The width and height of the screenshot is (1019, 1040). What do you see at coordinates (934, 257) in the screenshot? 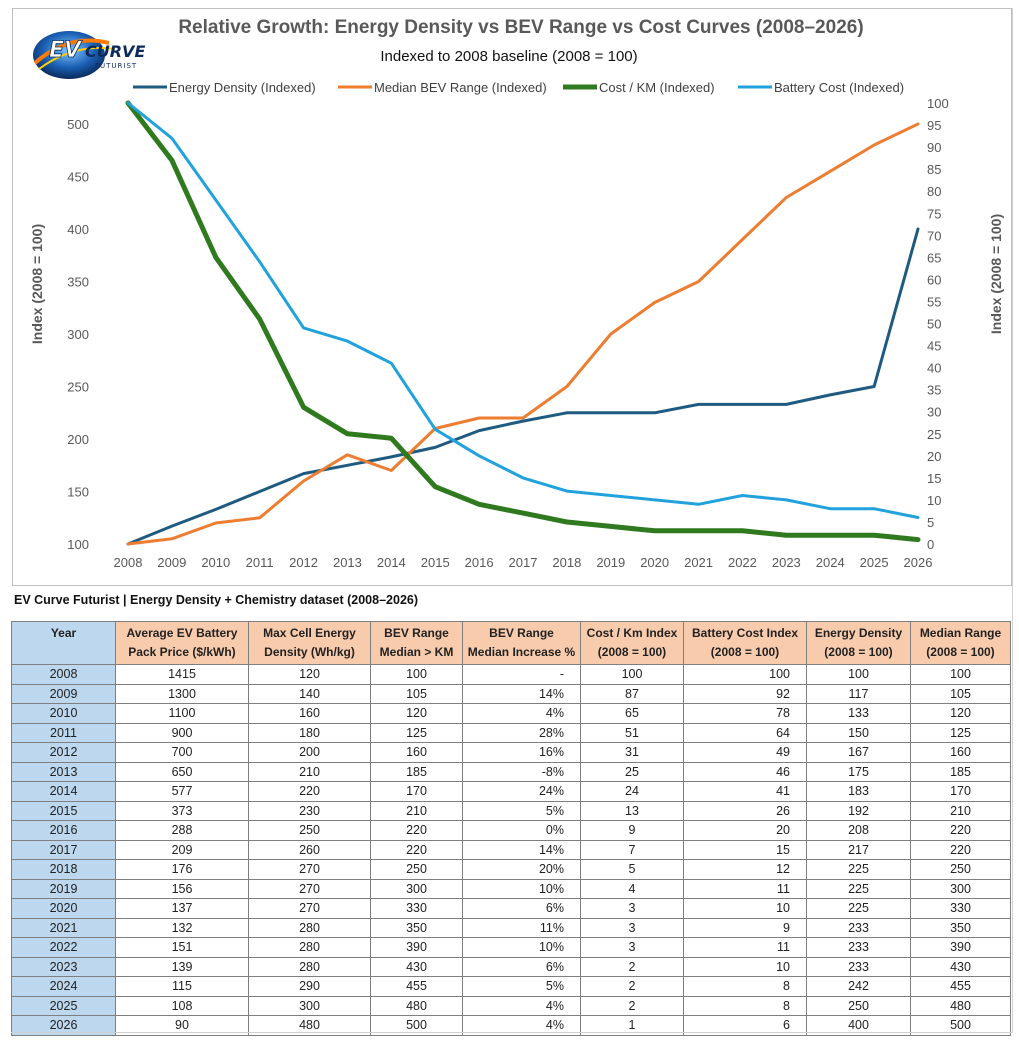
I see `y-tick-right: 65` at bounding box center [934, 257].